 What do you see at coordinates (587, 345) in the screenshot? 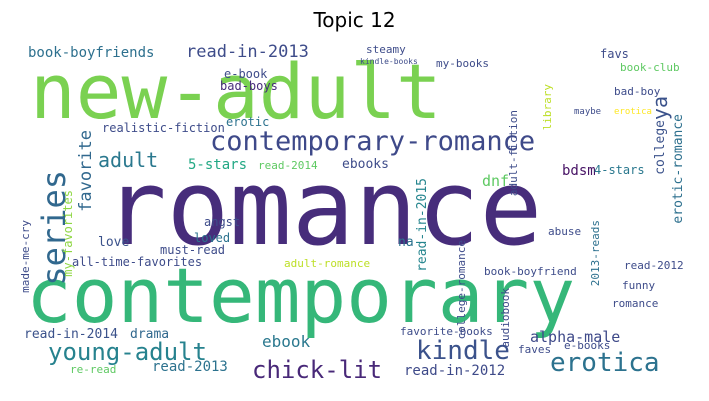
I see `word-e-books: e-books` at bounding box center [587, 345].